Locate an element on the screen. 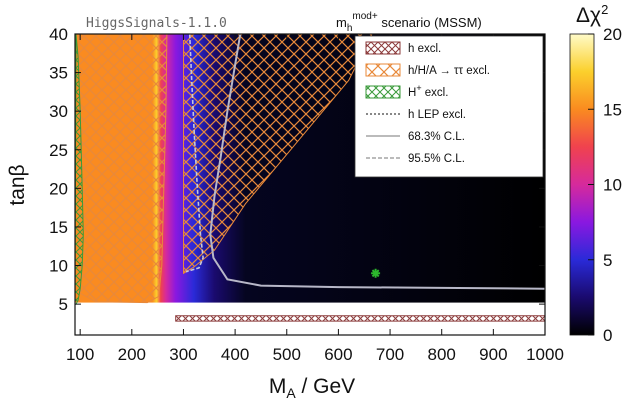 The height and width of the screenshot is (405, 625). watermark: HiggsSignals-1.1.0 is located at coordinates (156, 23).